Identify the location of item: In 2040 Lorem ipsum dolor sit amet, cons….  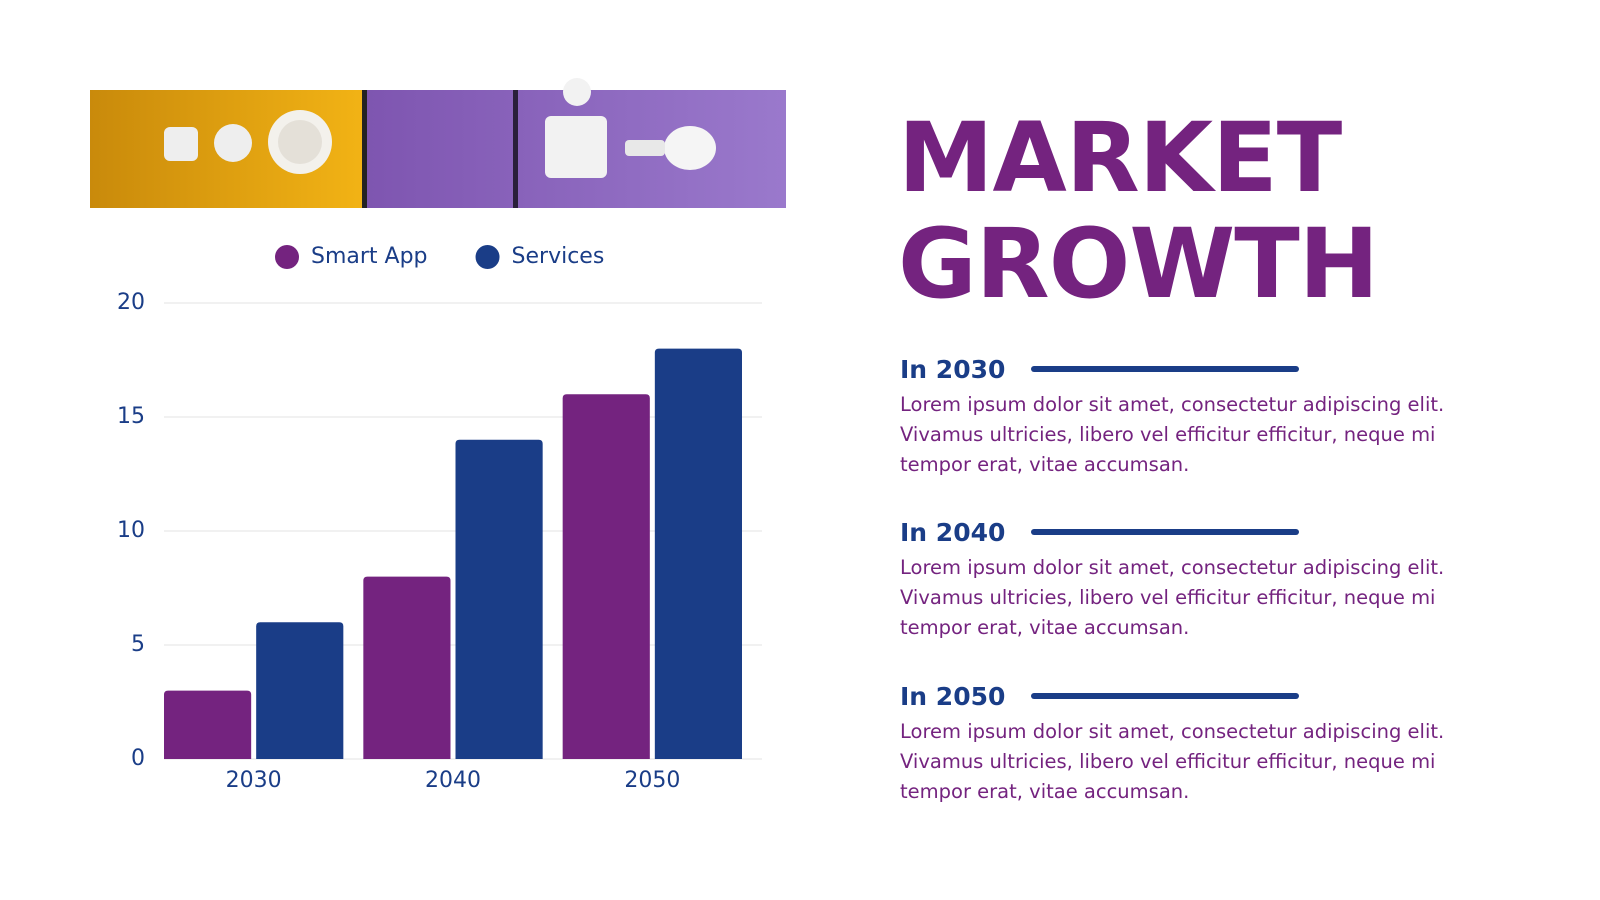
(1180, 579).